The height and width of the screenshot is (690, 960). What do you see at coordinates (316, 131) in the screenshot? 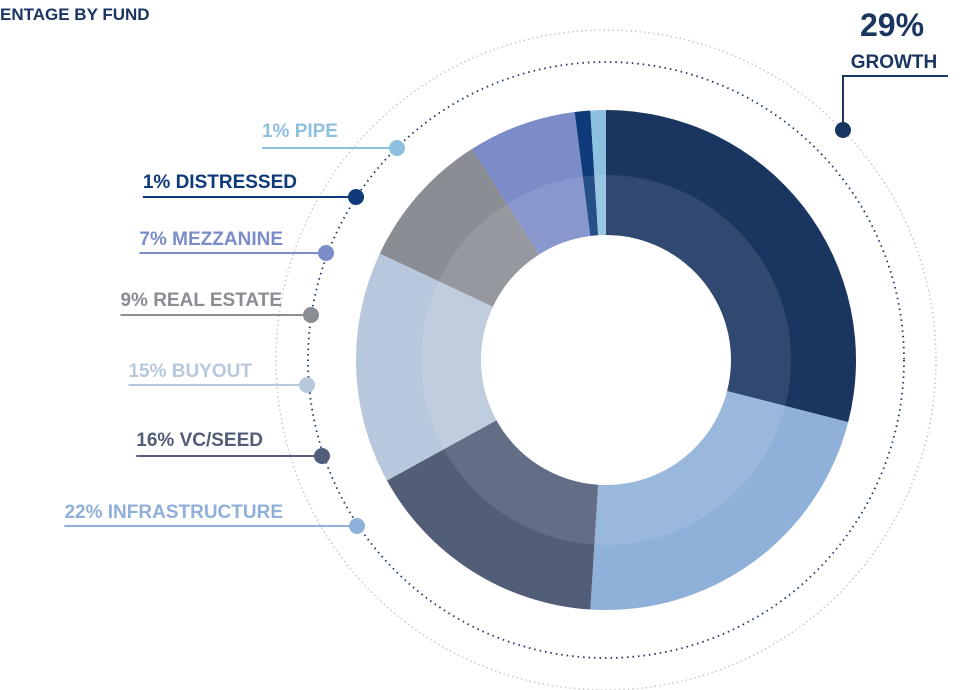
I see `category-label: PIPE` at bounding box center [316, 131].